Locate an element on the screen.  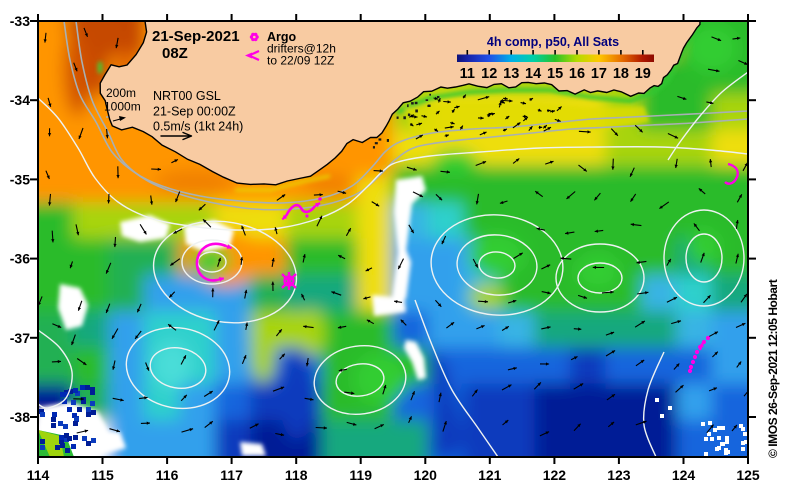
svg-text: to 22/09 12Z is located at coordinates (300, 61).